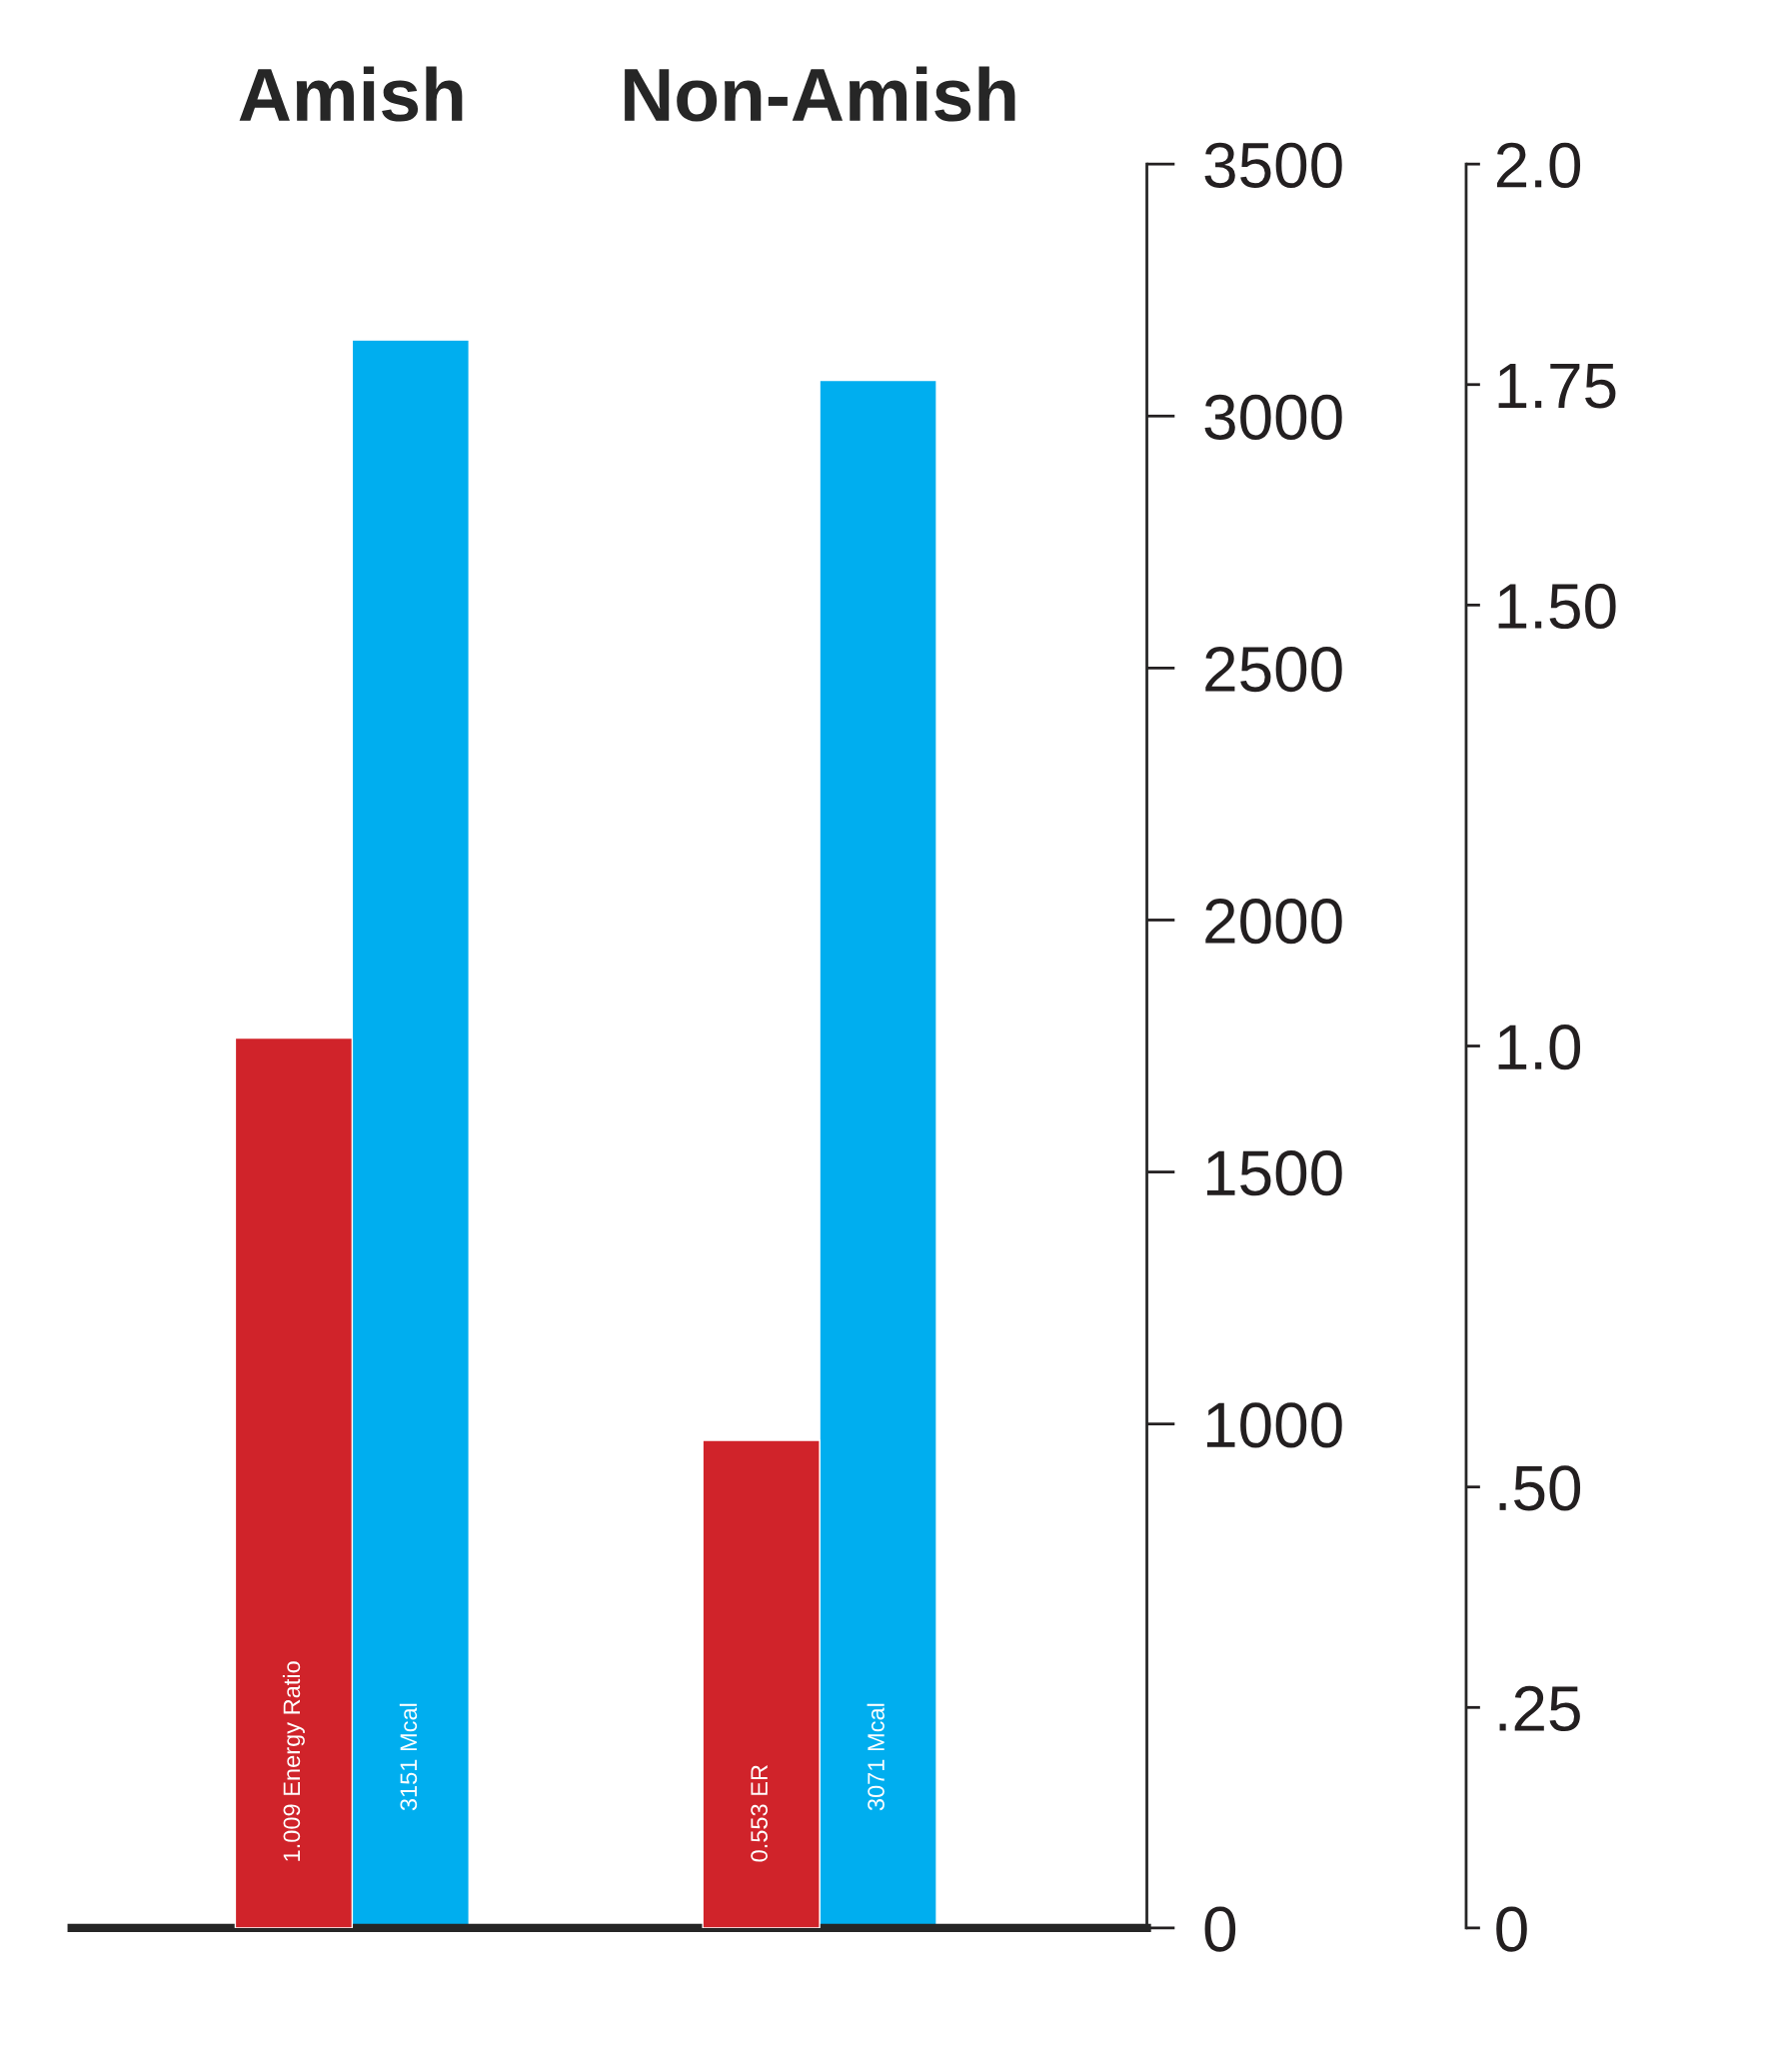 Image resolution: width=1792 pixels, height=2051 pixels. I want to click on data-label: 1.009 Energy Ratio, so click(294, 1761).